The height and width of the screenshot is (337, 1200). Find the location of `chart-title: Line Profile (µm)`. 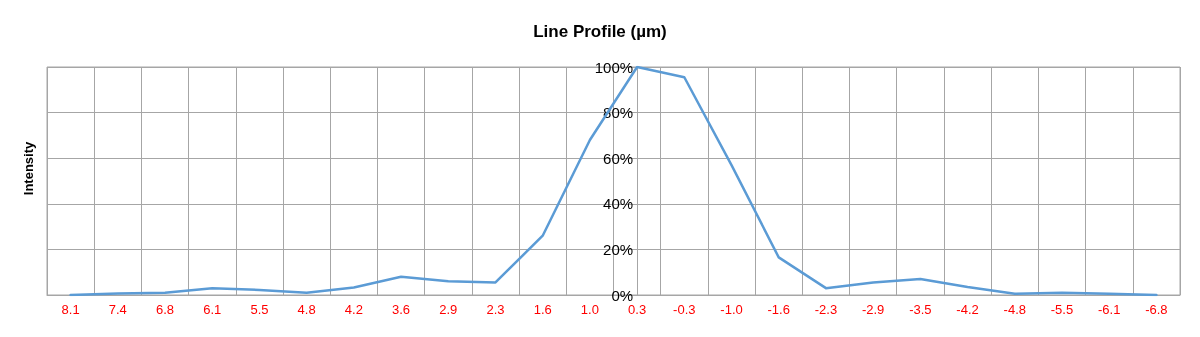

chart-title: Line Profile (µm) is located at coordinates (600, 31).